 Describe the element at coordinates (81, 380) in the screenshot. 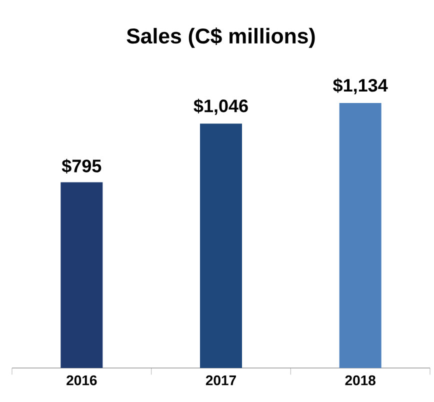

I see `x-tick-label: 2016` at that location.